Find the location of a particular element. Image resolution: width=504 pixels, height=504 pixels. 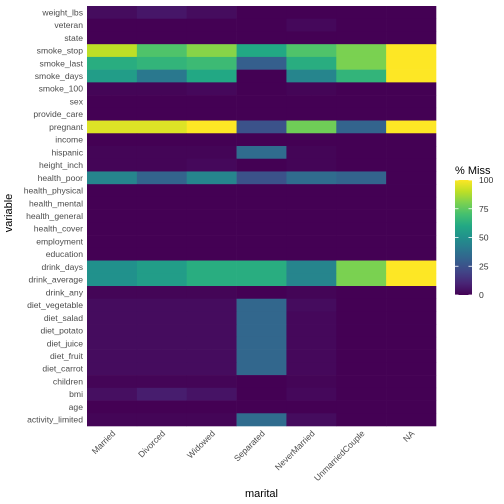

y-tick-label: state is located at coordinates (73, 38).